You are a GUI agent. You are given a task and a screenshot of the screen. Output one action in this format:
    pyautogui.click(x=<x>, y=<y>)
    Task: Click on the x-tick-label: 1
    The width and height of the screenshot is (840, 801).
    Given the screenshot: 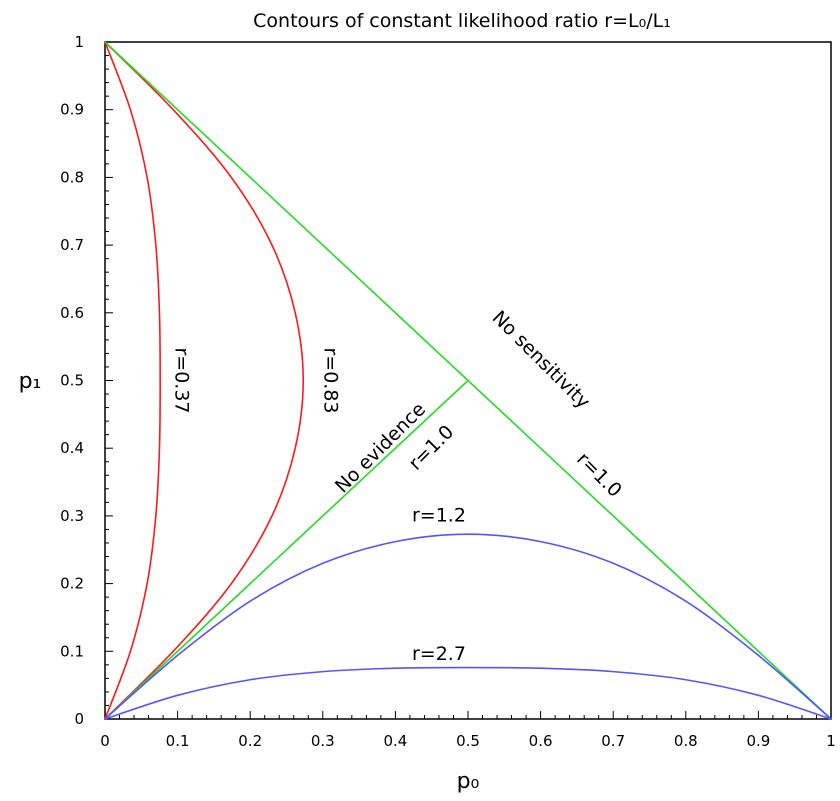 What is the action you would take?
    pyautogui.click(x=831, y=741)
    